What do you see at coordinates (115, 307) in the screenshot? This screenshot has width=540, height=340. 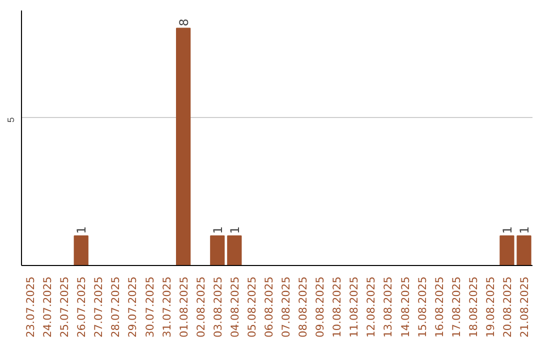 I see `x-tick-label: 28.07.2025` at bounding box center [115, 307].